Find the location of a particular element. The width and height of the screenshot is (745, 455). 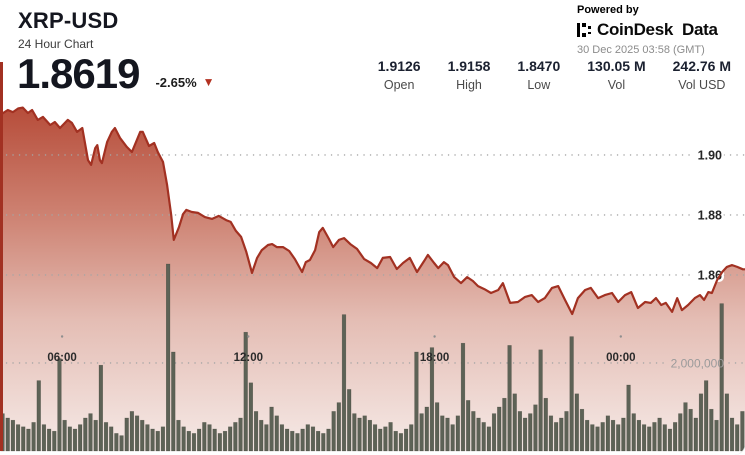

x-tick-label: 12:00 is located at coordinates (248, 358).